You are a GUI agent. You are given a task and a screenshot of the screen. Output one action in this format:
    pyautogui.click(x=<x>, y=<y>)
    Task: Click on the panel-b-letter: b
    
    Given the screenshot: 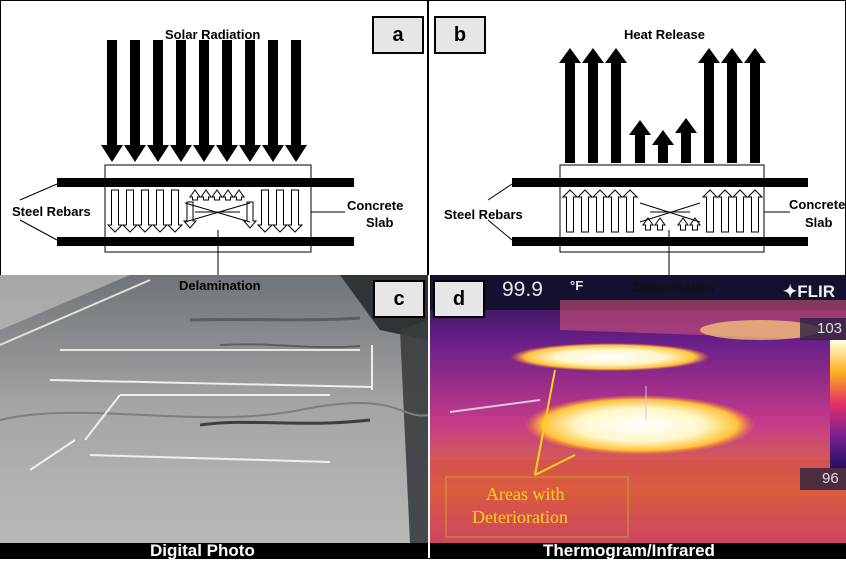 What is the action you would take?
    pyautogui.click(x=460, y=35)
    